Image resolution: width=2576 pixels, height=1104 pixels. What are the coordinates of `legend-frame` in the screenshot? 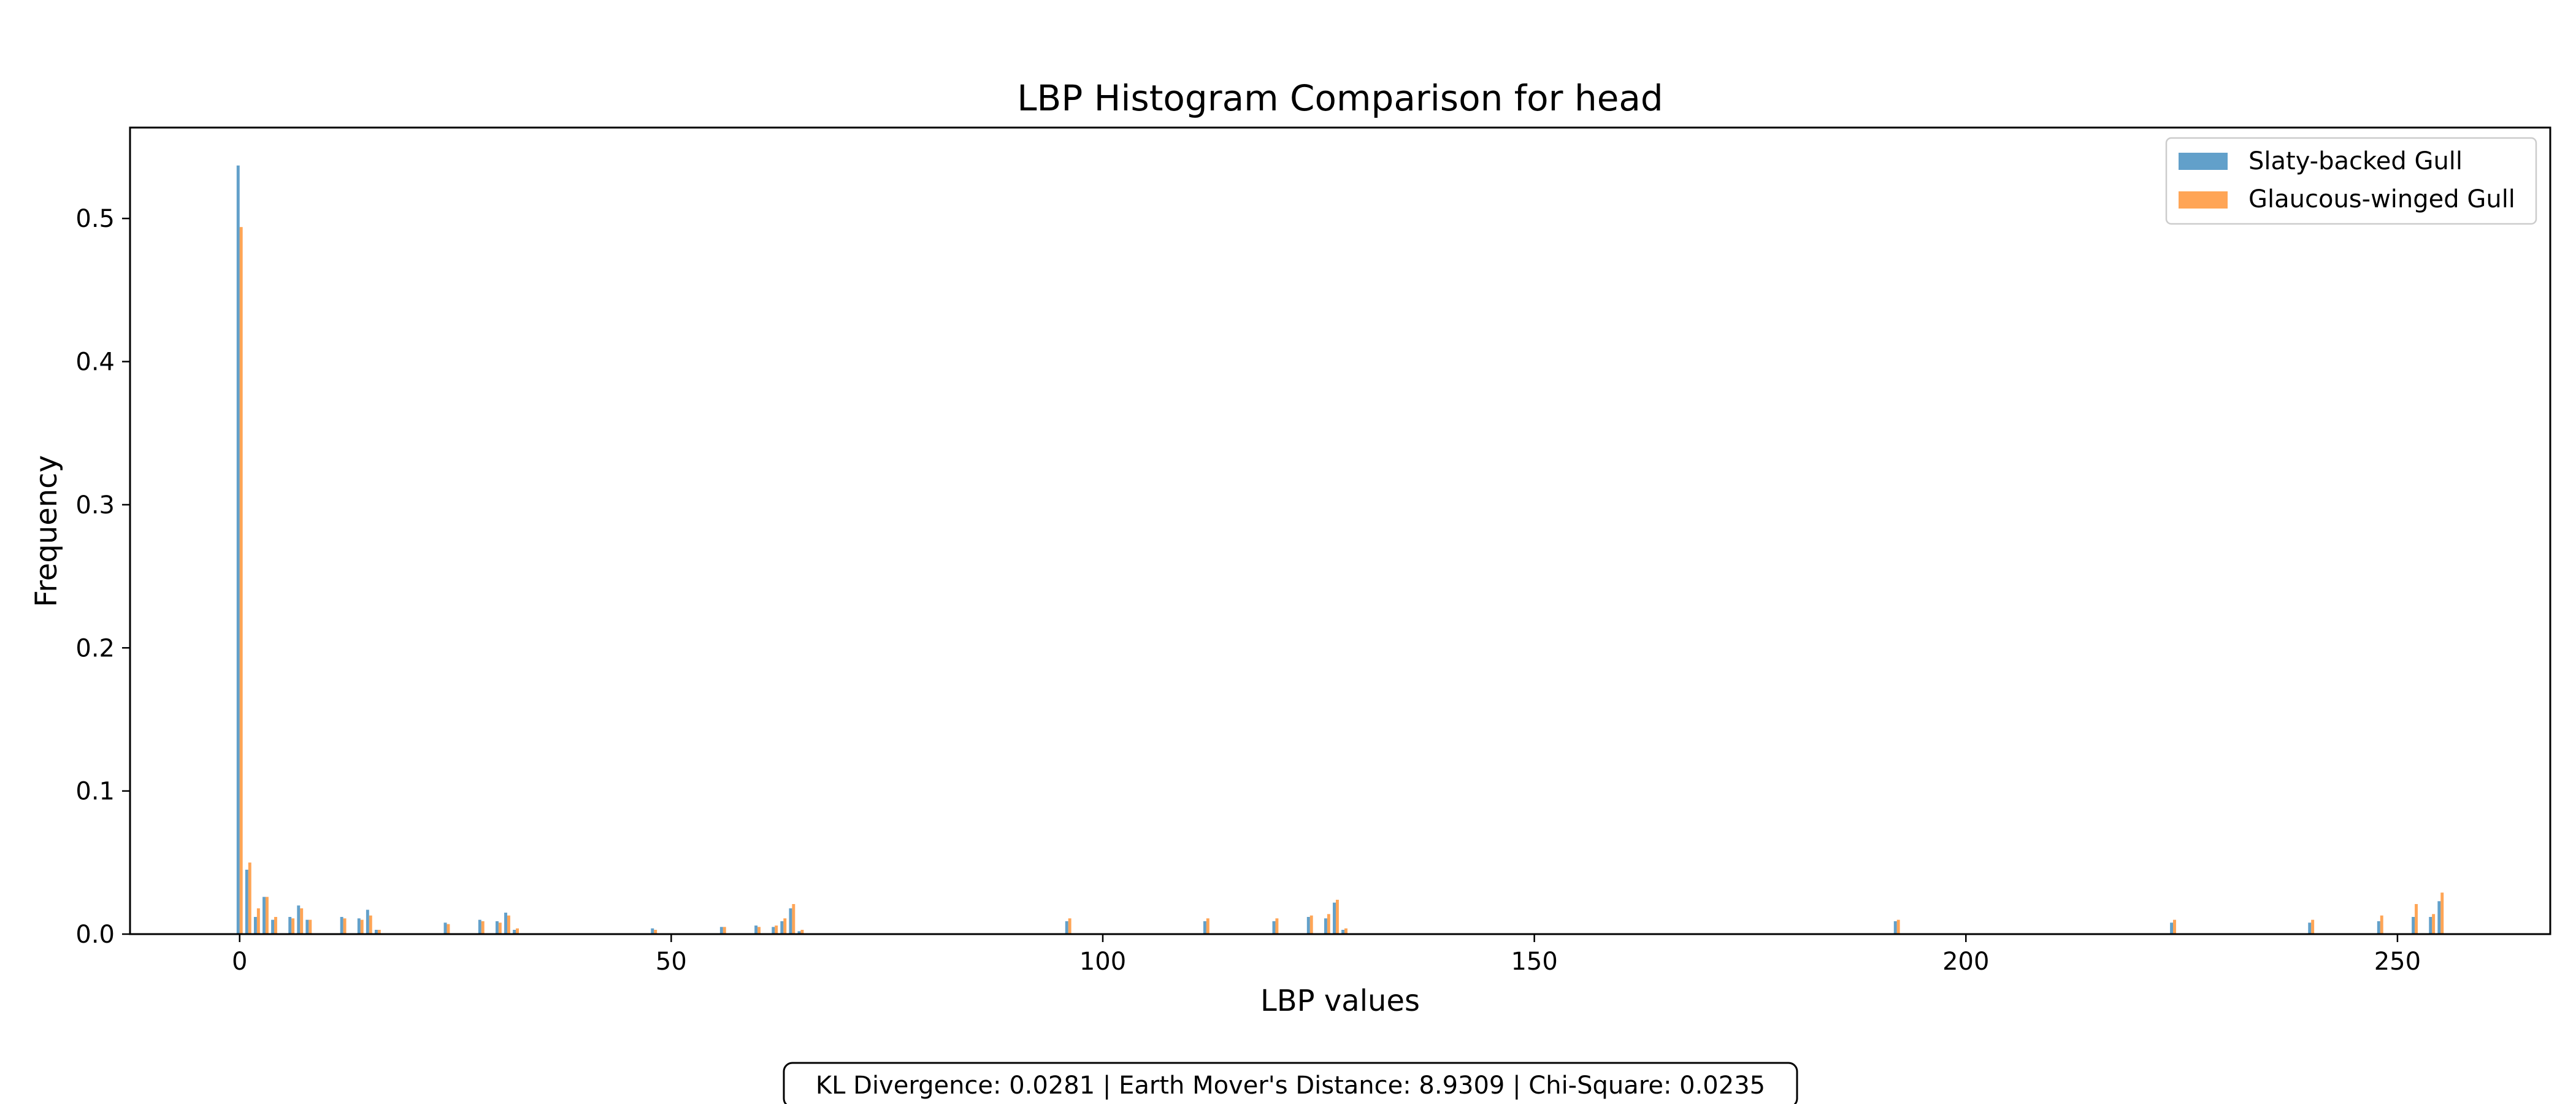 It's located at (2351, 181).